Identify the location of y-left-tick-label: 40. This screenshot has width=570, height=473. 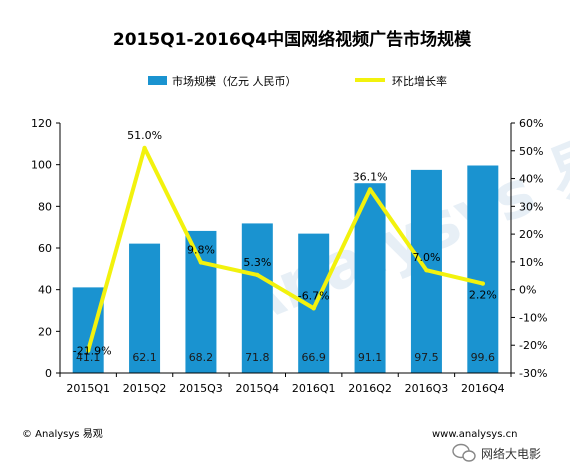
(45, 290).